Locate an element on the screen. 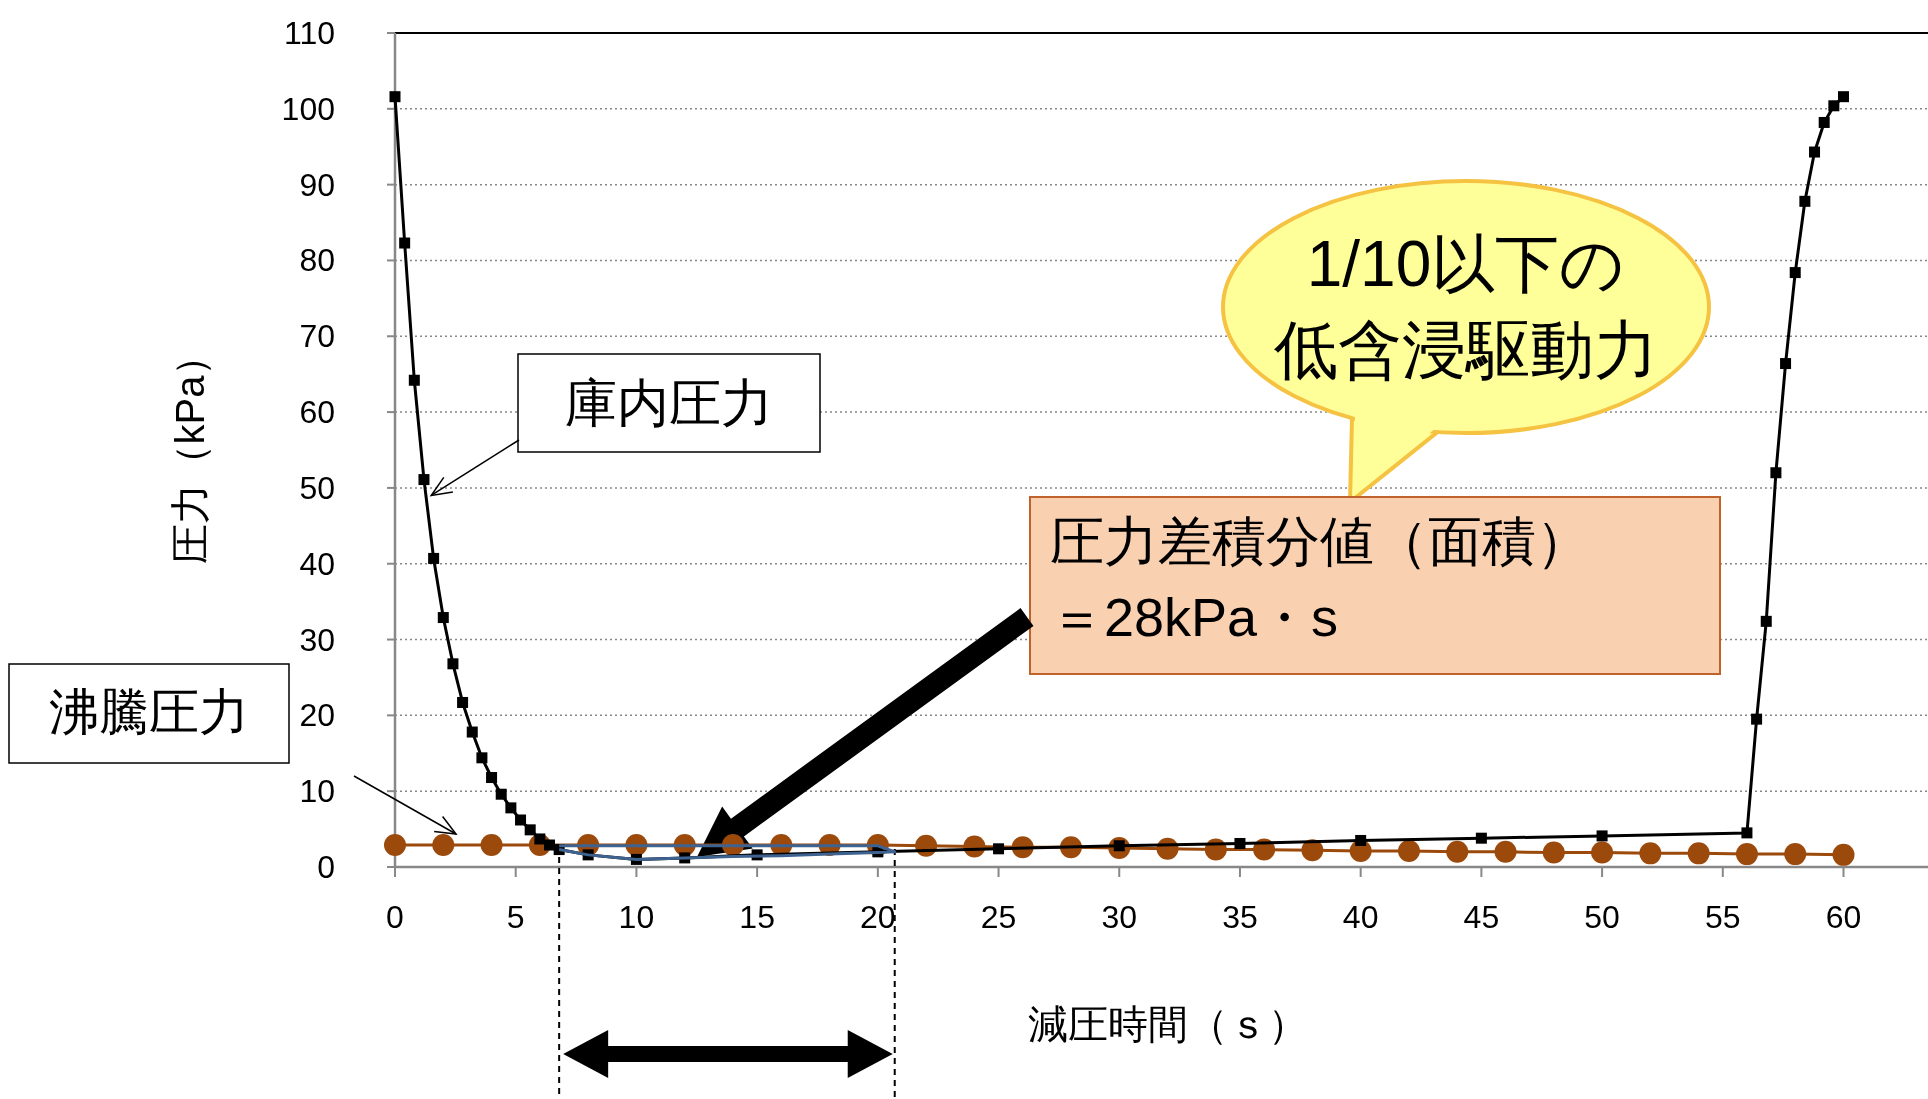  x-tick-label: 20 is located at coordinates (878, 917).